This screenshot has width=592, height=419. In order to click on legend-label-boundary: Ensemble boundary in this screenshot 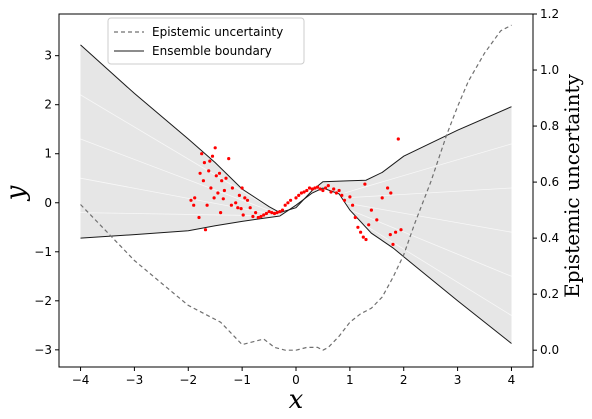, I will do `click(212, 51)`.